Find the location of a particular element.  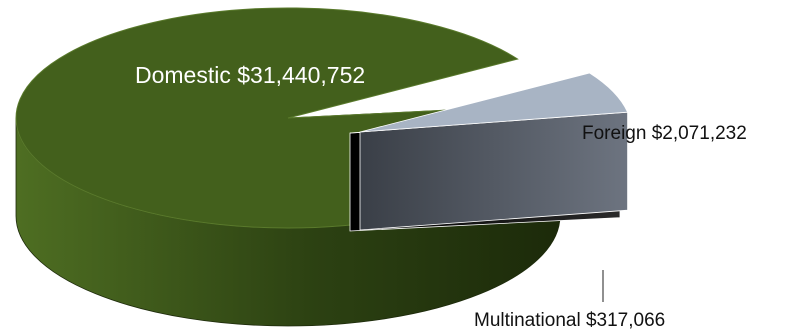

label-domestic: Domestic $31,440,752 is located at coordinates (250, 75).